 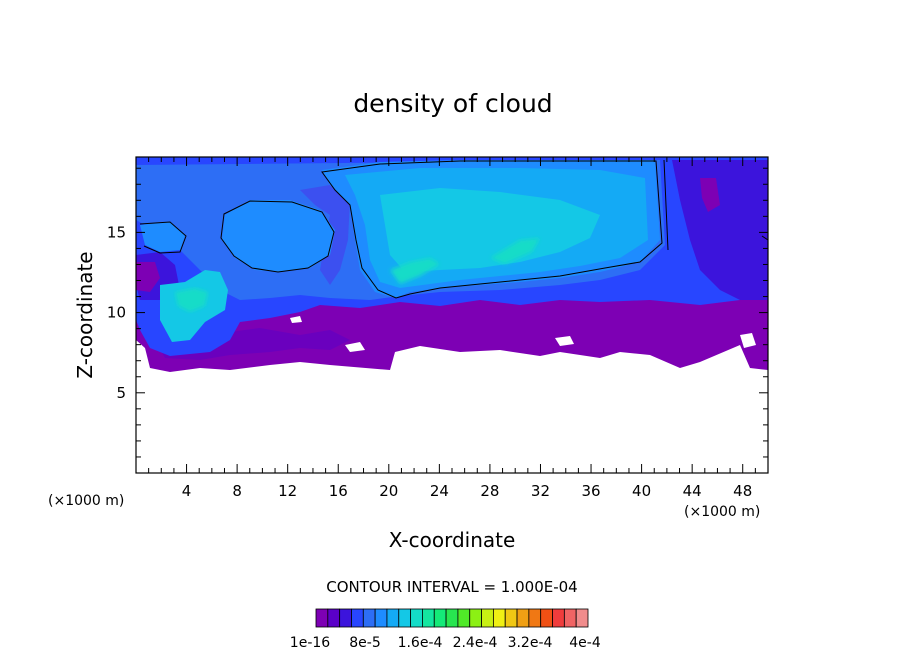 What do you see at coordinates (452, 103) in the screenshot?
I see `chart-title: density of cloud` at bounding box center [452, 103].